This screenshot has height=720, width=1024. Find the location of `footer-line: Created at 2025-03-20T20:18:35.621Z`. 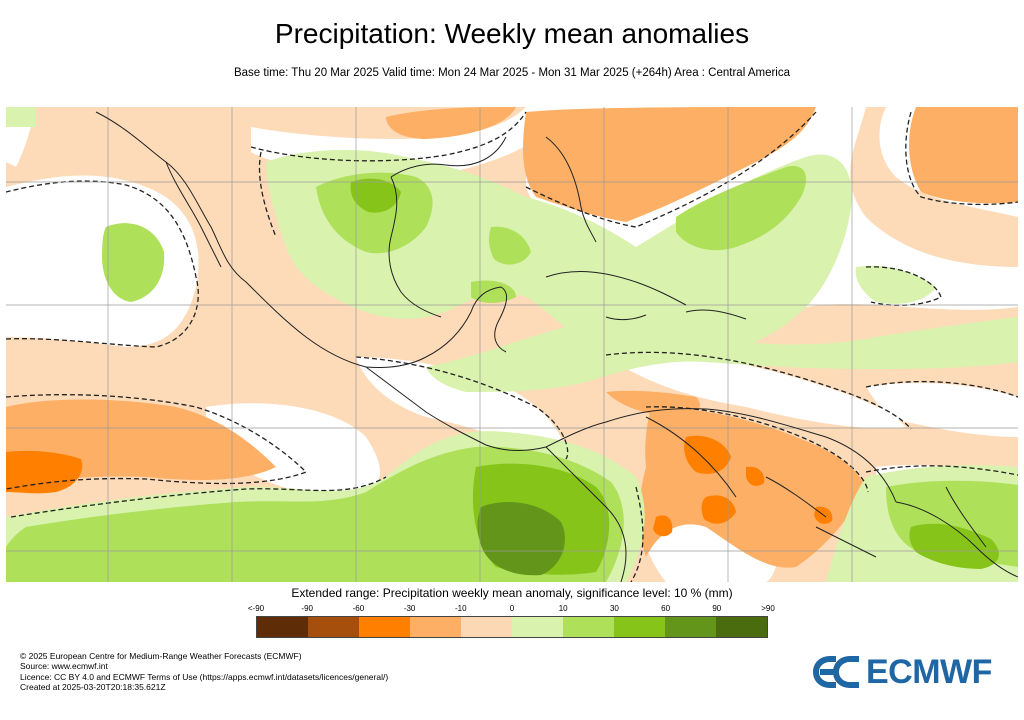

footer-line: Created at 2025-03-20T20:18:35.621Z is located at coordinates (93, 687).